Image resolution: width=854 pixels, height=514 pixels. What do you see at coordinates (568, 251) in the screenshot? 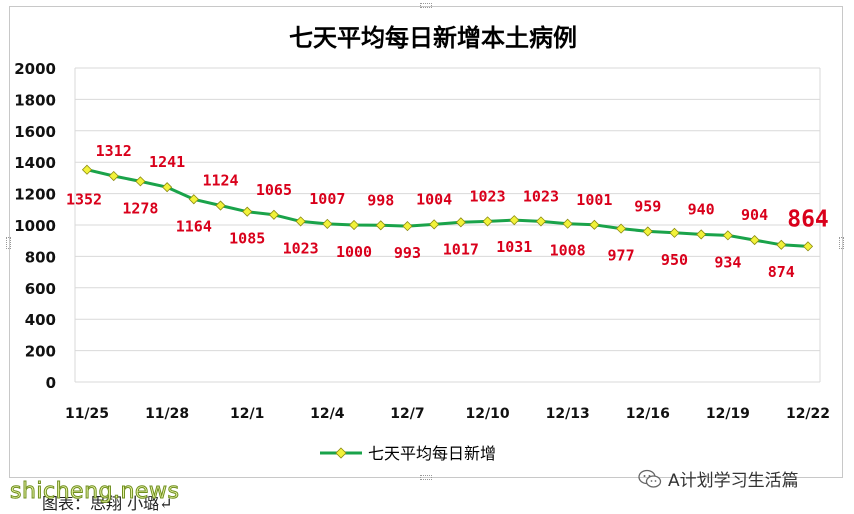
I see `data-label: 1008` at bounding box center [568, 251].